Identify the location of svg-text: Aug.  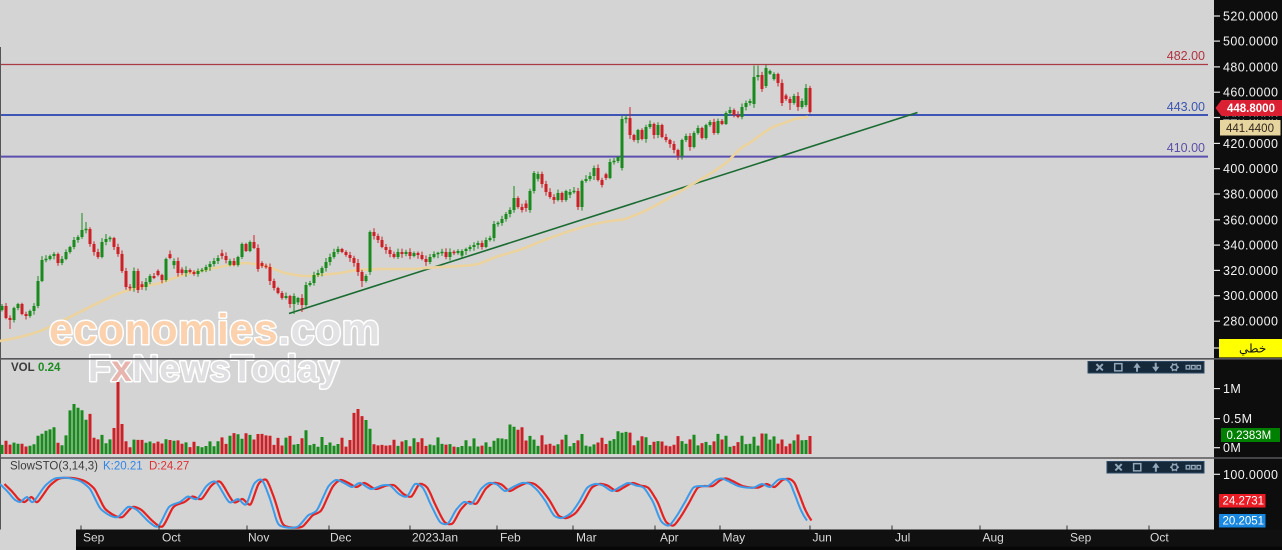
(993, 538).